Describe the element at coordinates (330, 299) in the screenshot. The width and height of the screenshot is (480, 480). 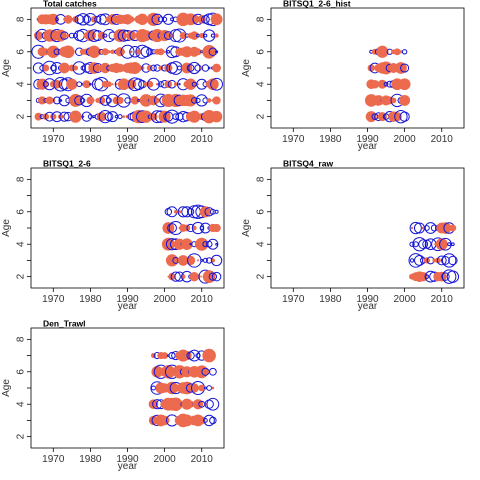
I see `x-tick-label: 1980` at that location.